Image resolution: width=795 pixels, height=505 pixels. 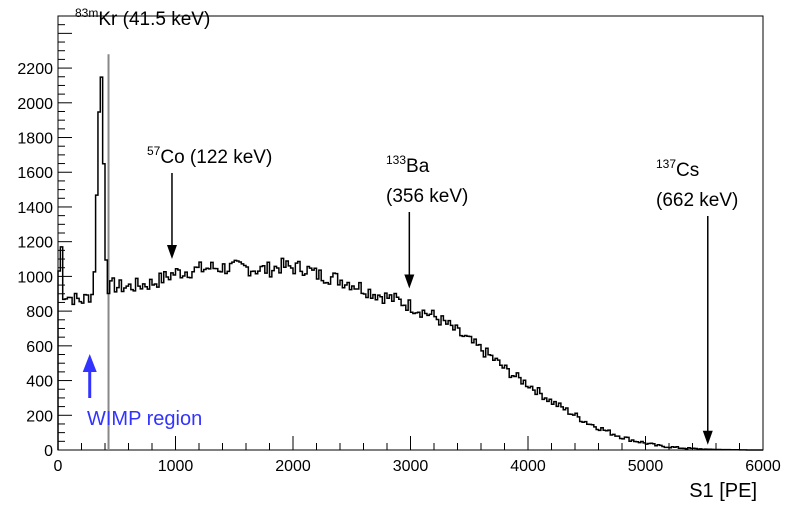 What do you see at coordinates (408, 165) in the screenshot?
I see `annotation-label: 133Ba` at bounding box center [408, 165].